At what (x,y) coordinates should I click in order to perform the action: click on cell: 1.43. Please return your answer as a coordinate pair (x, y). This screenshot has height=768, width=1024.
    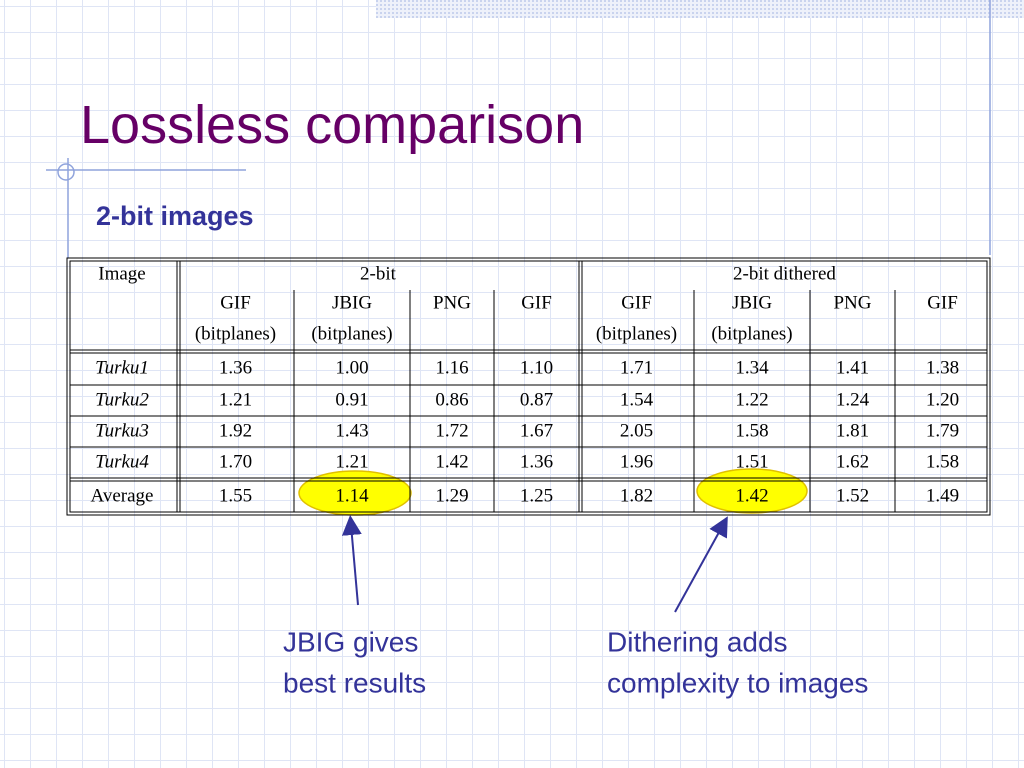
    Looking at the image, I should click on (351, 430).